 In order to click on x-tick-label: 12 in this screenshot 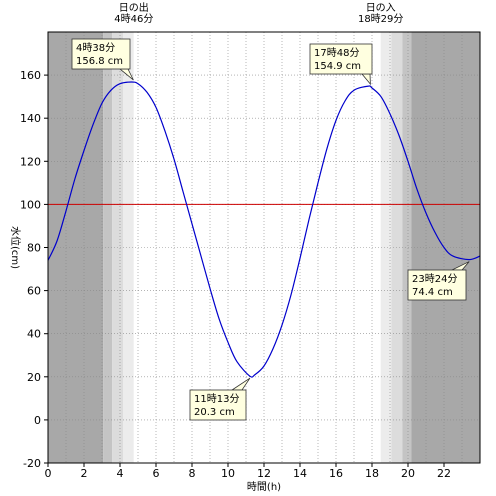, I will do `click(264, 473)`.